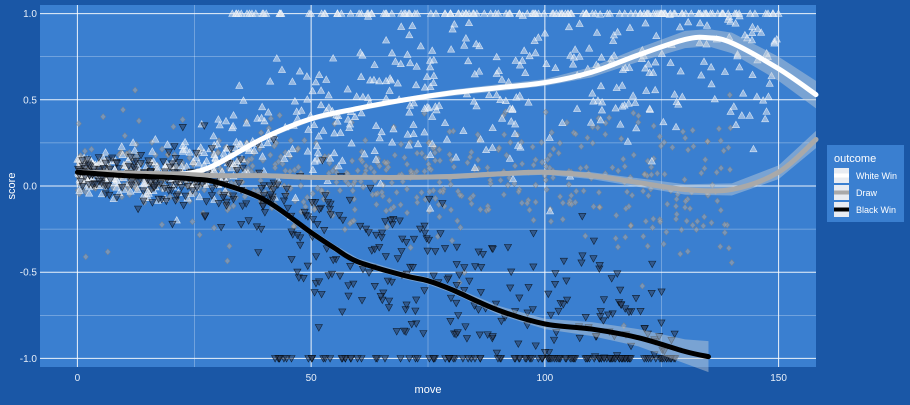 The width and height of the screenshot is (910, 405). Describe the element at coordinates (78, 378) in the screenshot. I see `x-tick-label: 0` at that location.